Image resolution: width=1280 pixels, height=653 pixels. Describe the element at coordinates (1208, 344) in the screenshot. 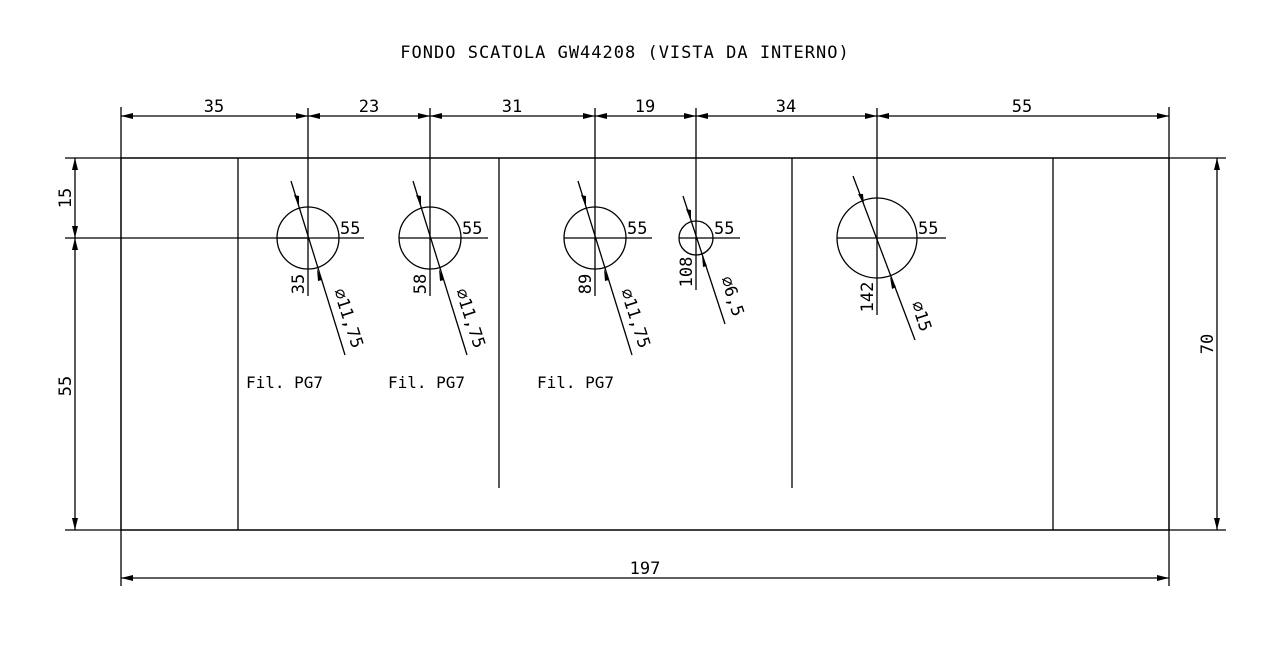

I see `right-dim: 70` at that location.